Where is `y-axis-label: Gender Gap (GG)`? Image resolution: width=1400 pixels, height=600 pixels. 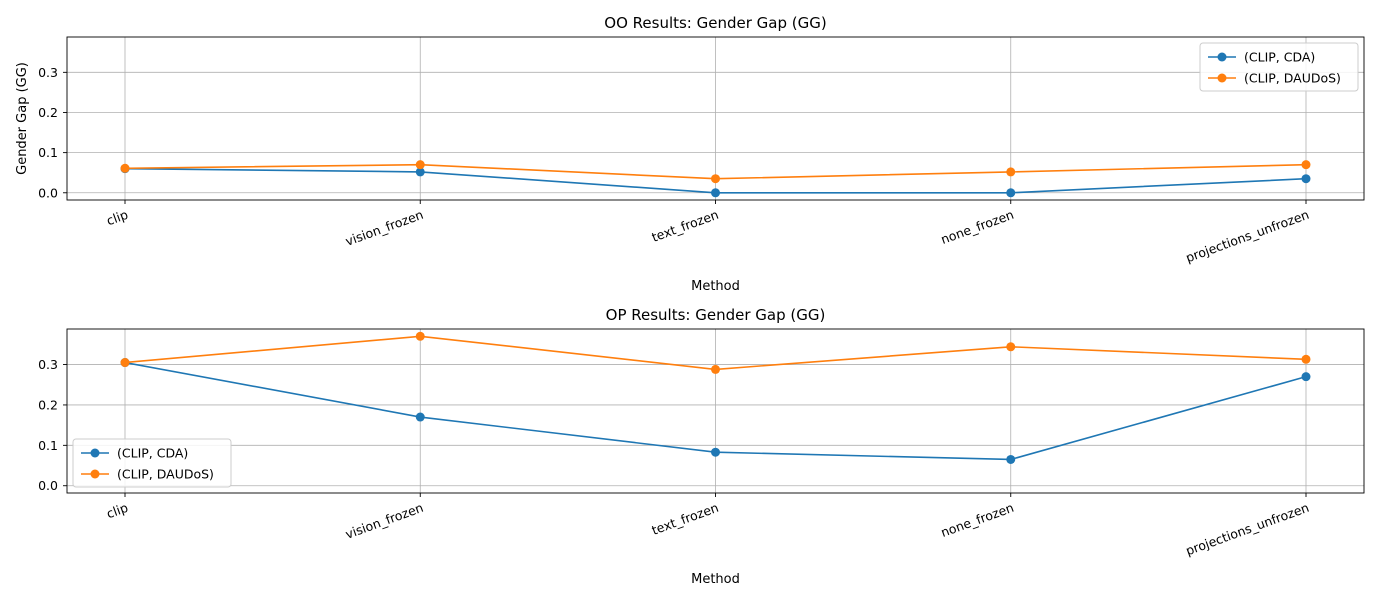
y-axis-label: Gender Gap (GG) is located at coordinates (22, 118).